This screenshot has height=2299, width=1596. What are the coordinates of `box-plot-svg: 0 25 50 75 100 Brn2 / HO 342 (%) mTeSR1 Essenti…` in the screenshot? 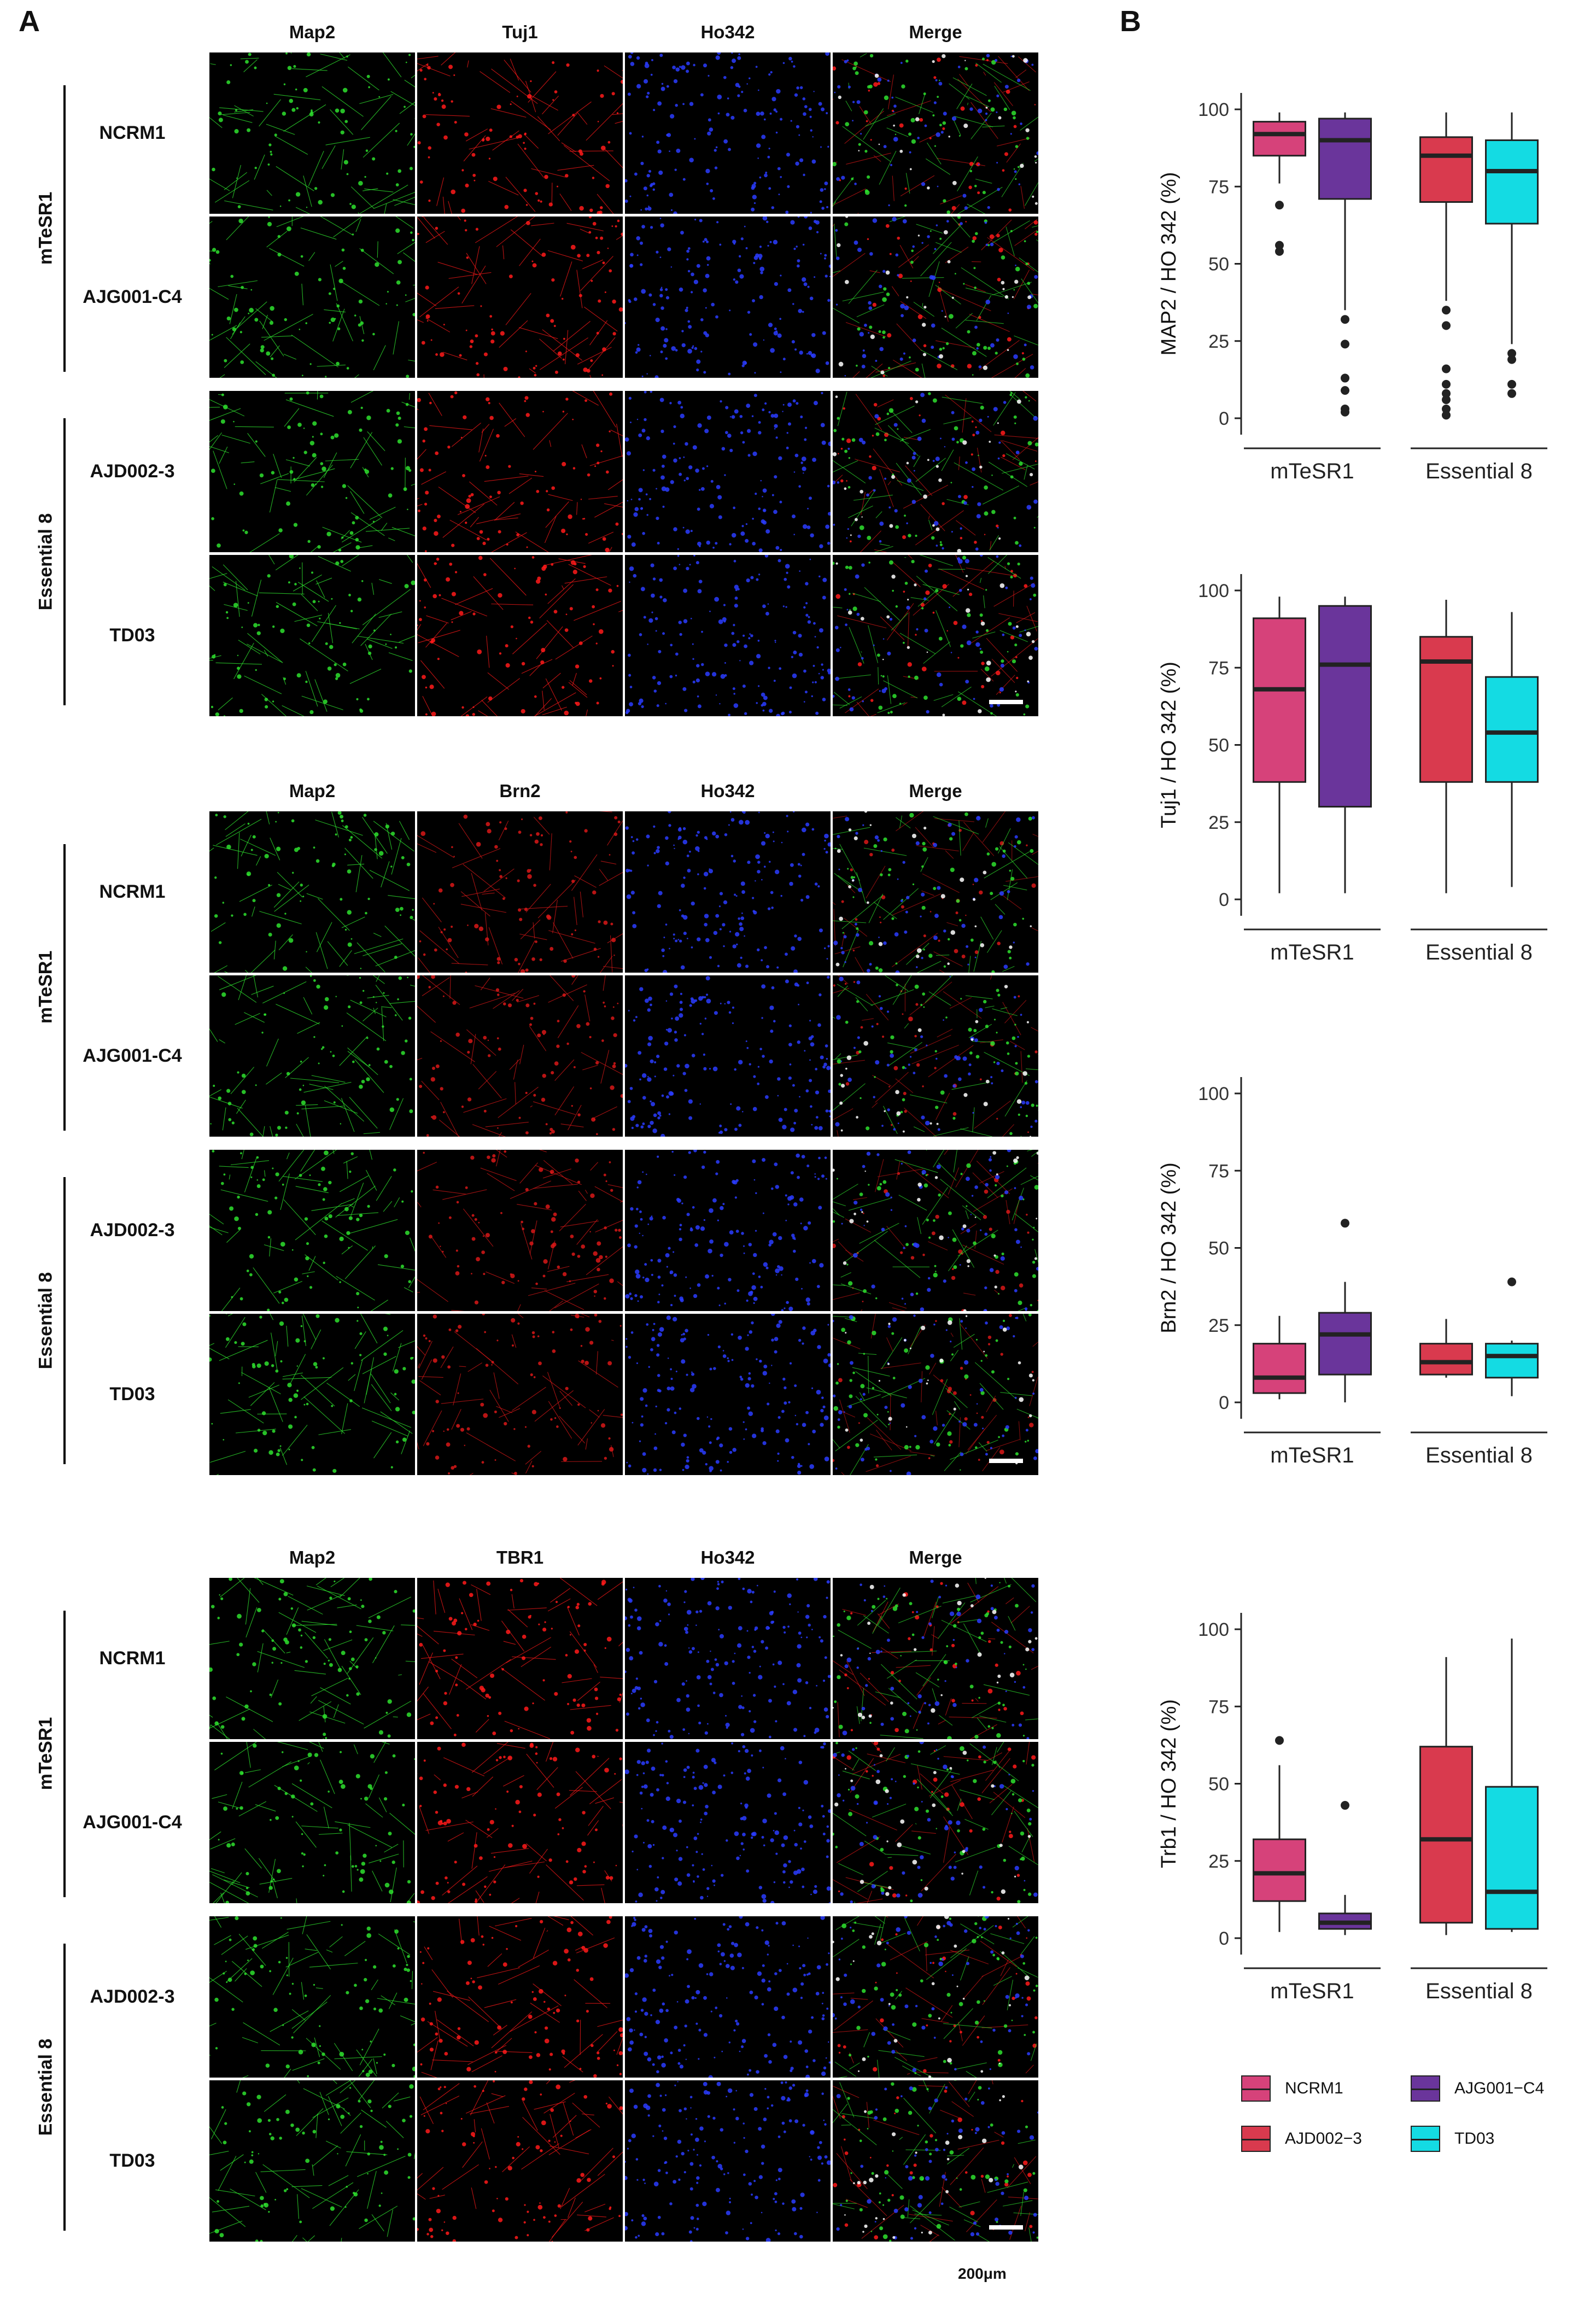 It's located at (1352, 1272).